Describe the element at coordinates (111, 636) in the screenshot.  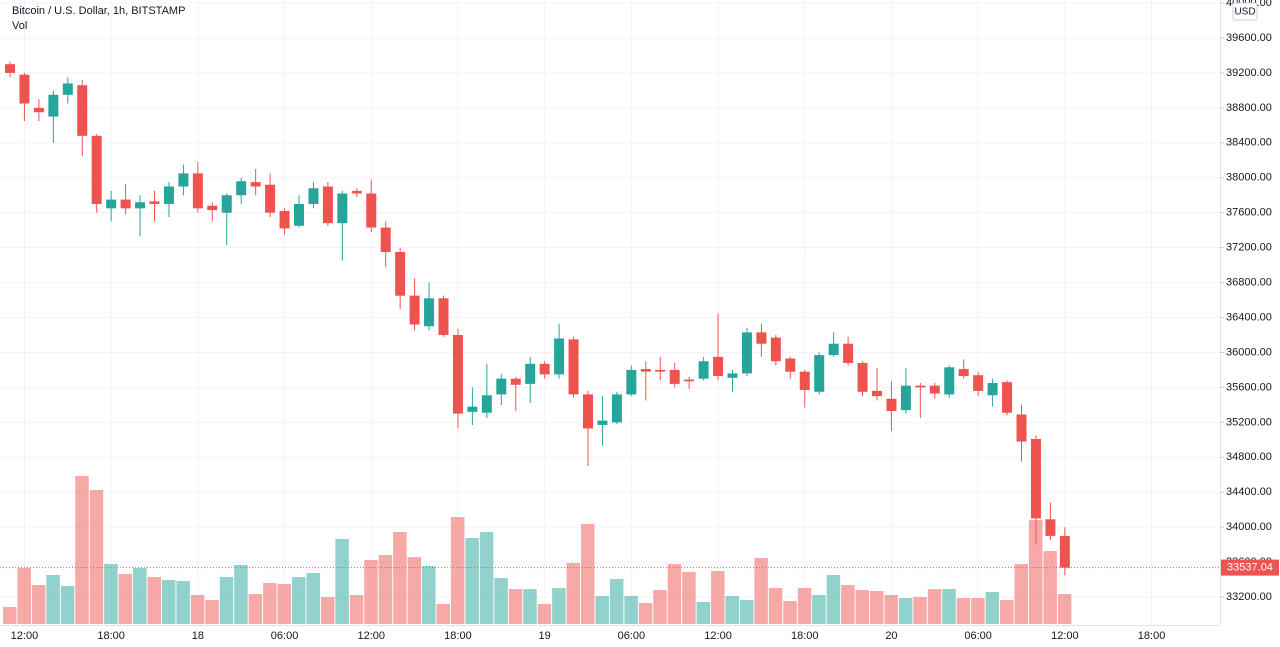
I see `x-tick-label: 18:00` at that location.